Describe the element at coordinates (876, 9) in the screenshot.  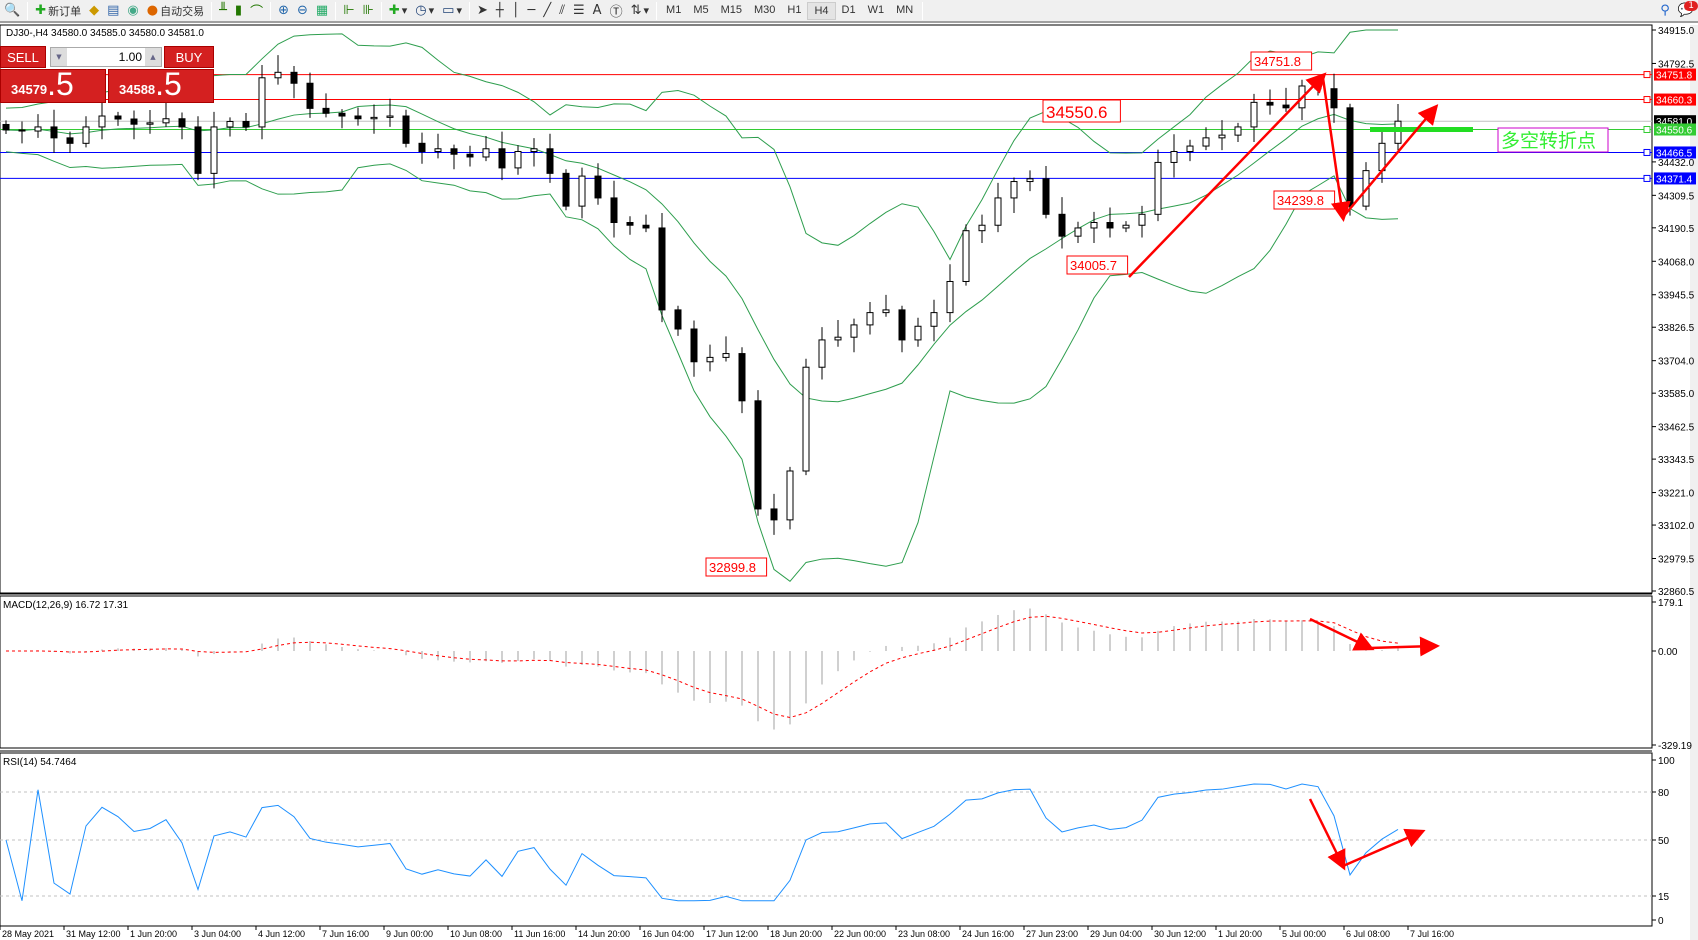
I see `timeframe-w1: W1` at that location.